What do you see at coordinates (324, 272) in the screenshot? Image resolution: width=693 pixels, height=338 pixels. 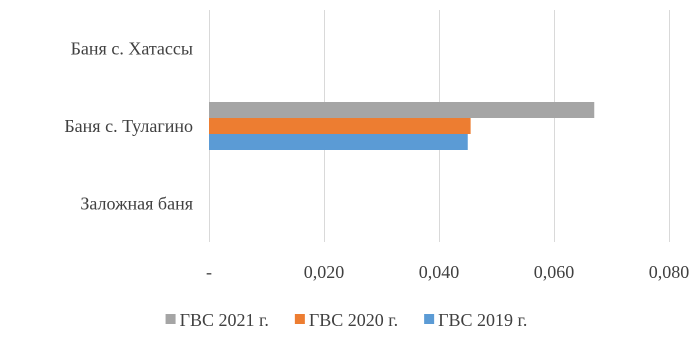 I see `x-tick-label: 0,020` at bounding box center [324, 272].